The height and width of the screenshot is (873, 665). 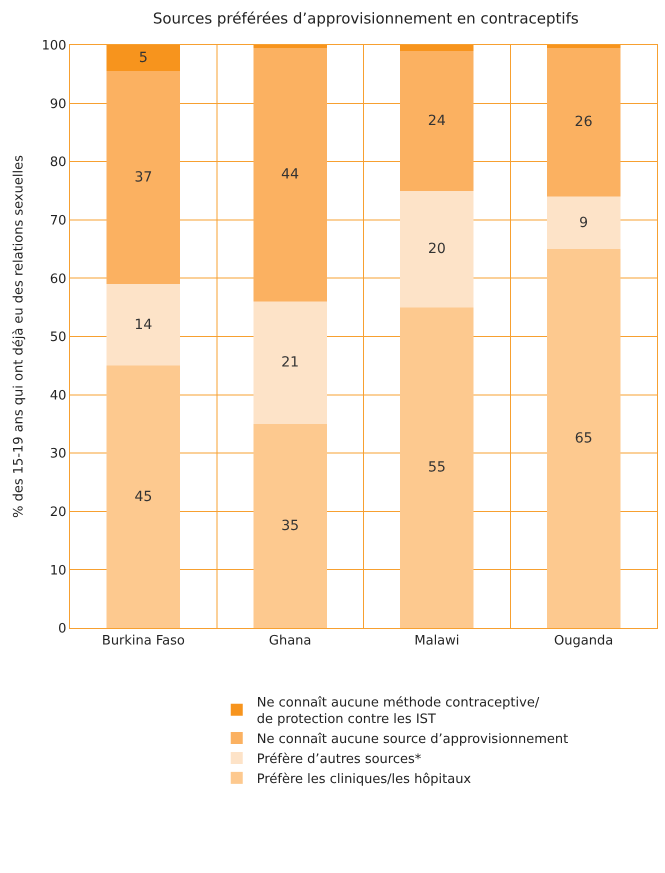 What do you see at coordinates (365, 19) in the screenshot?
I see `chart-title: Sources préférées d’approvisionnement en contraceptifs` at bounding box center [365, 19].